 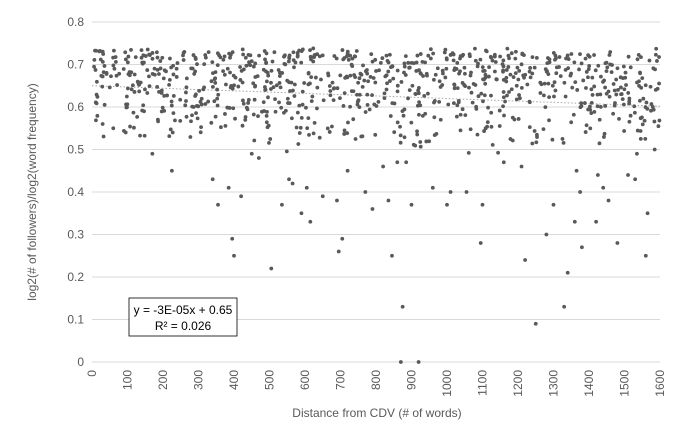 What do you see at coordinates (75, 235) in the screenshot?
I see `y-tick-label: 0.3` at bounding box center [75, 235].